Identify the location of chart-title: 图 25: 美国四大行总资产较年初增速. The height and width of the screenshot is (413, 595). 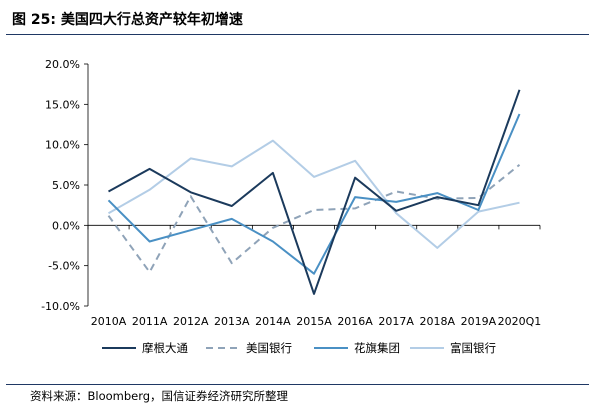
(127, 20).